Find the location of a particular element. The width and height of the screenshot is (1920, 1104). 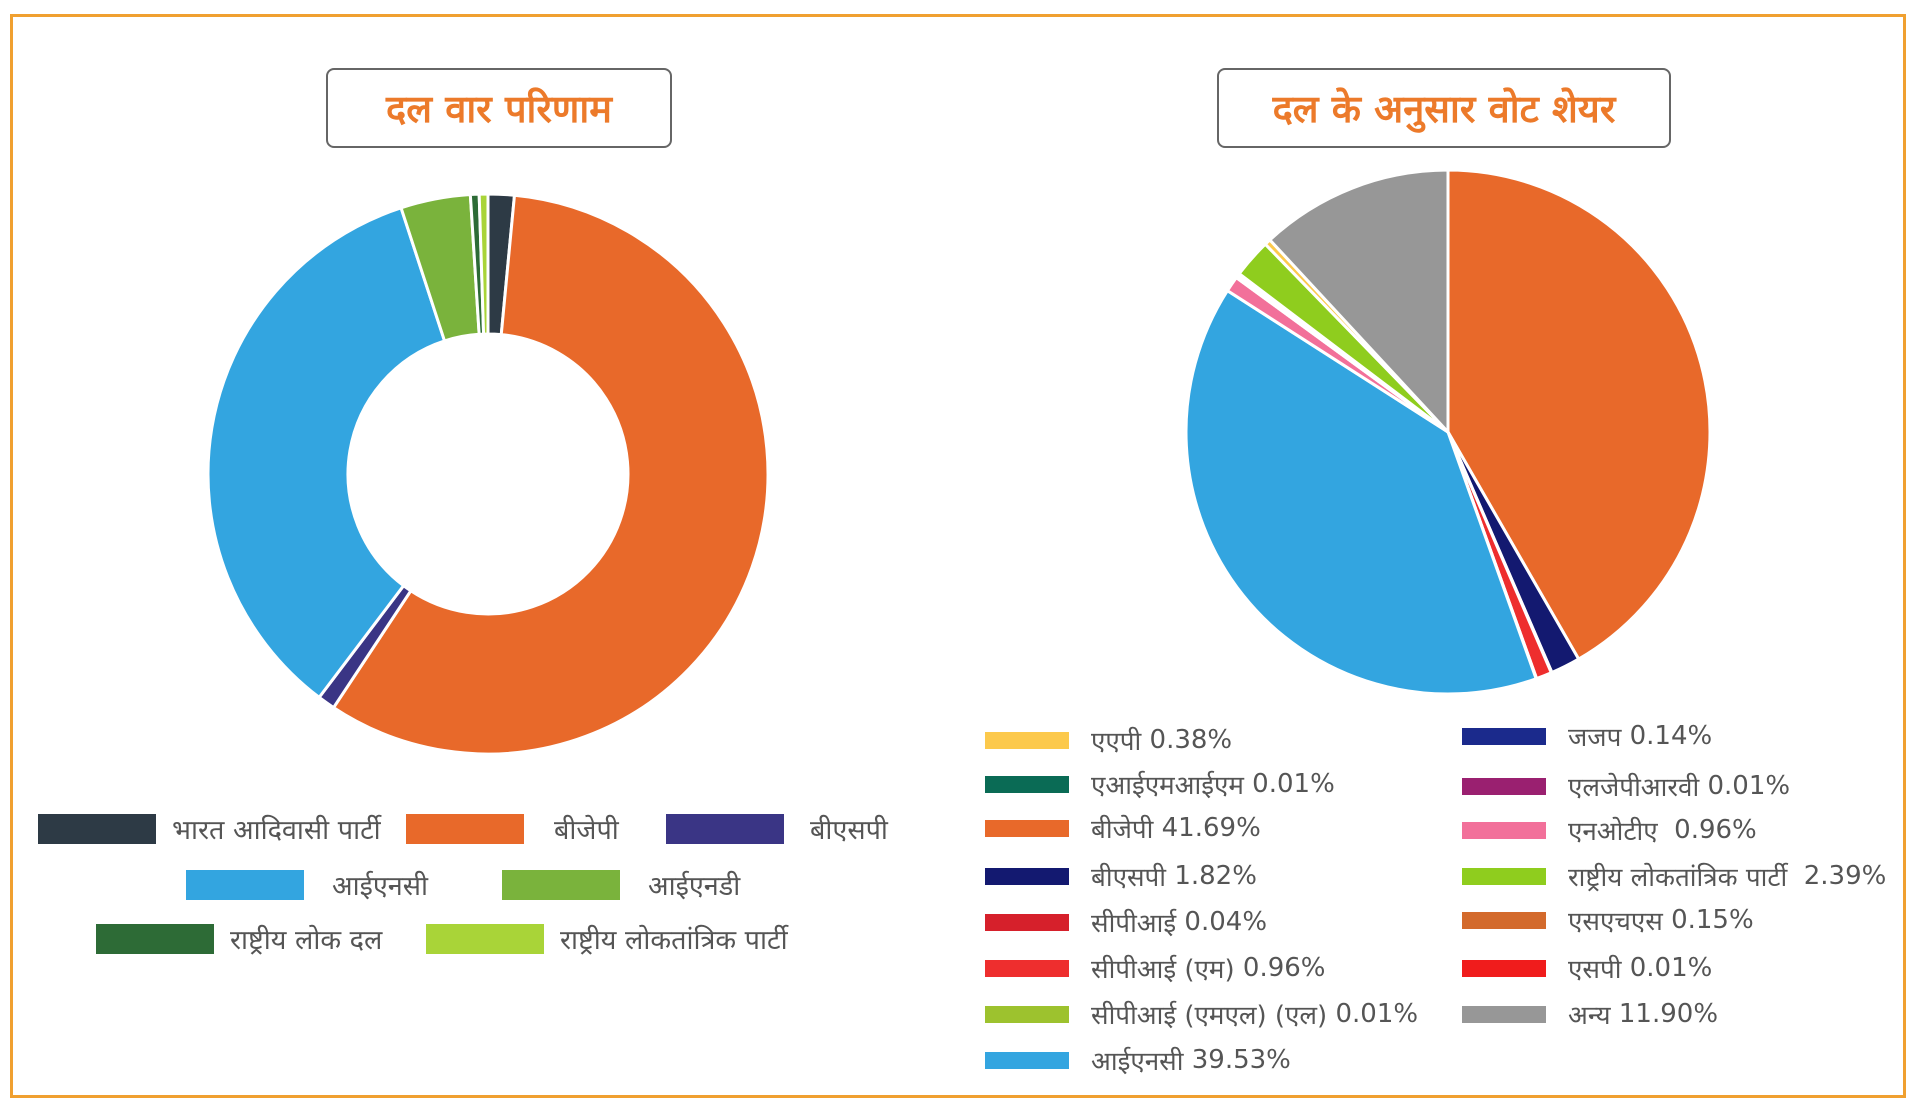

legend-value: 0.15% is located at coordinates (1712, 920).